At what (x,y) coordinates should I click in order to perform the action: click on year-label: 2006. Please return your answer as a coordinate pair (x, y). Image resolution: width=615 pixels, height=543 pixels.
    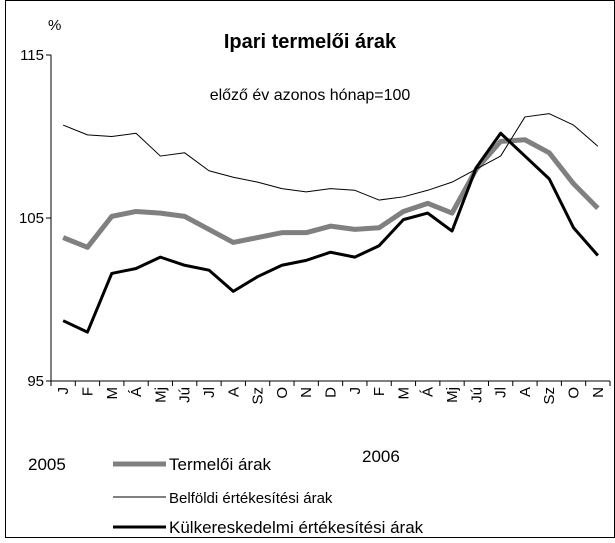
    Looking at the image, I should click on (381, 456).